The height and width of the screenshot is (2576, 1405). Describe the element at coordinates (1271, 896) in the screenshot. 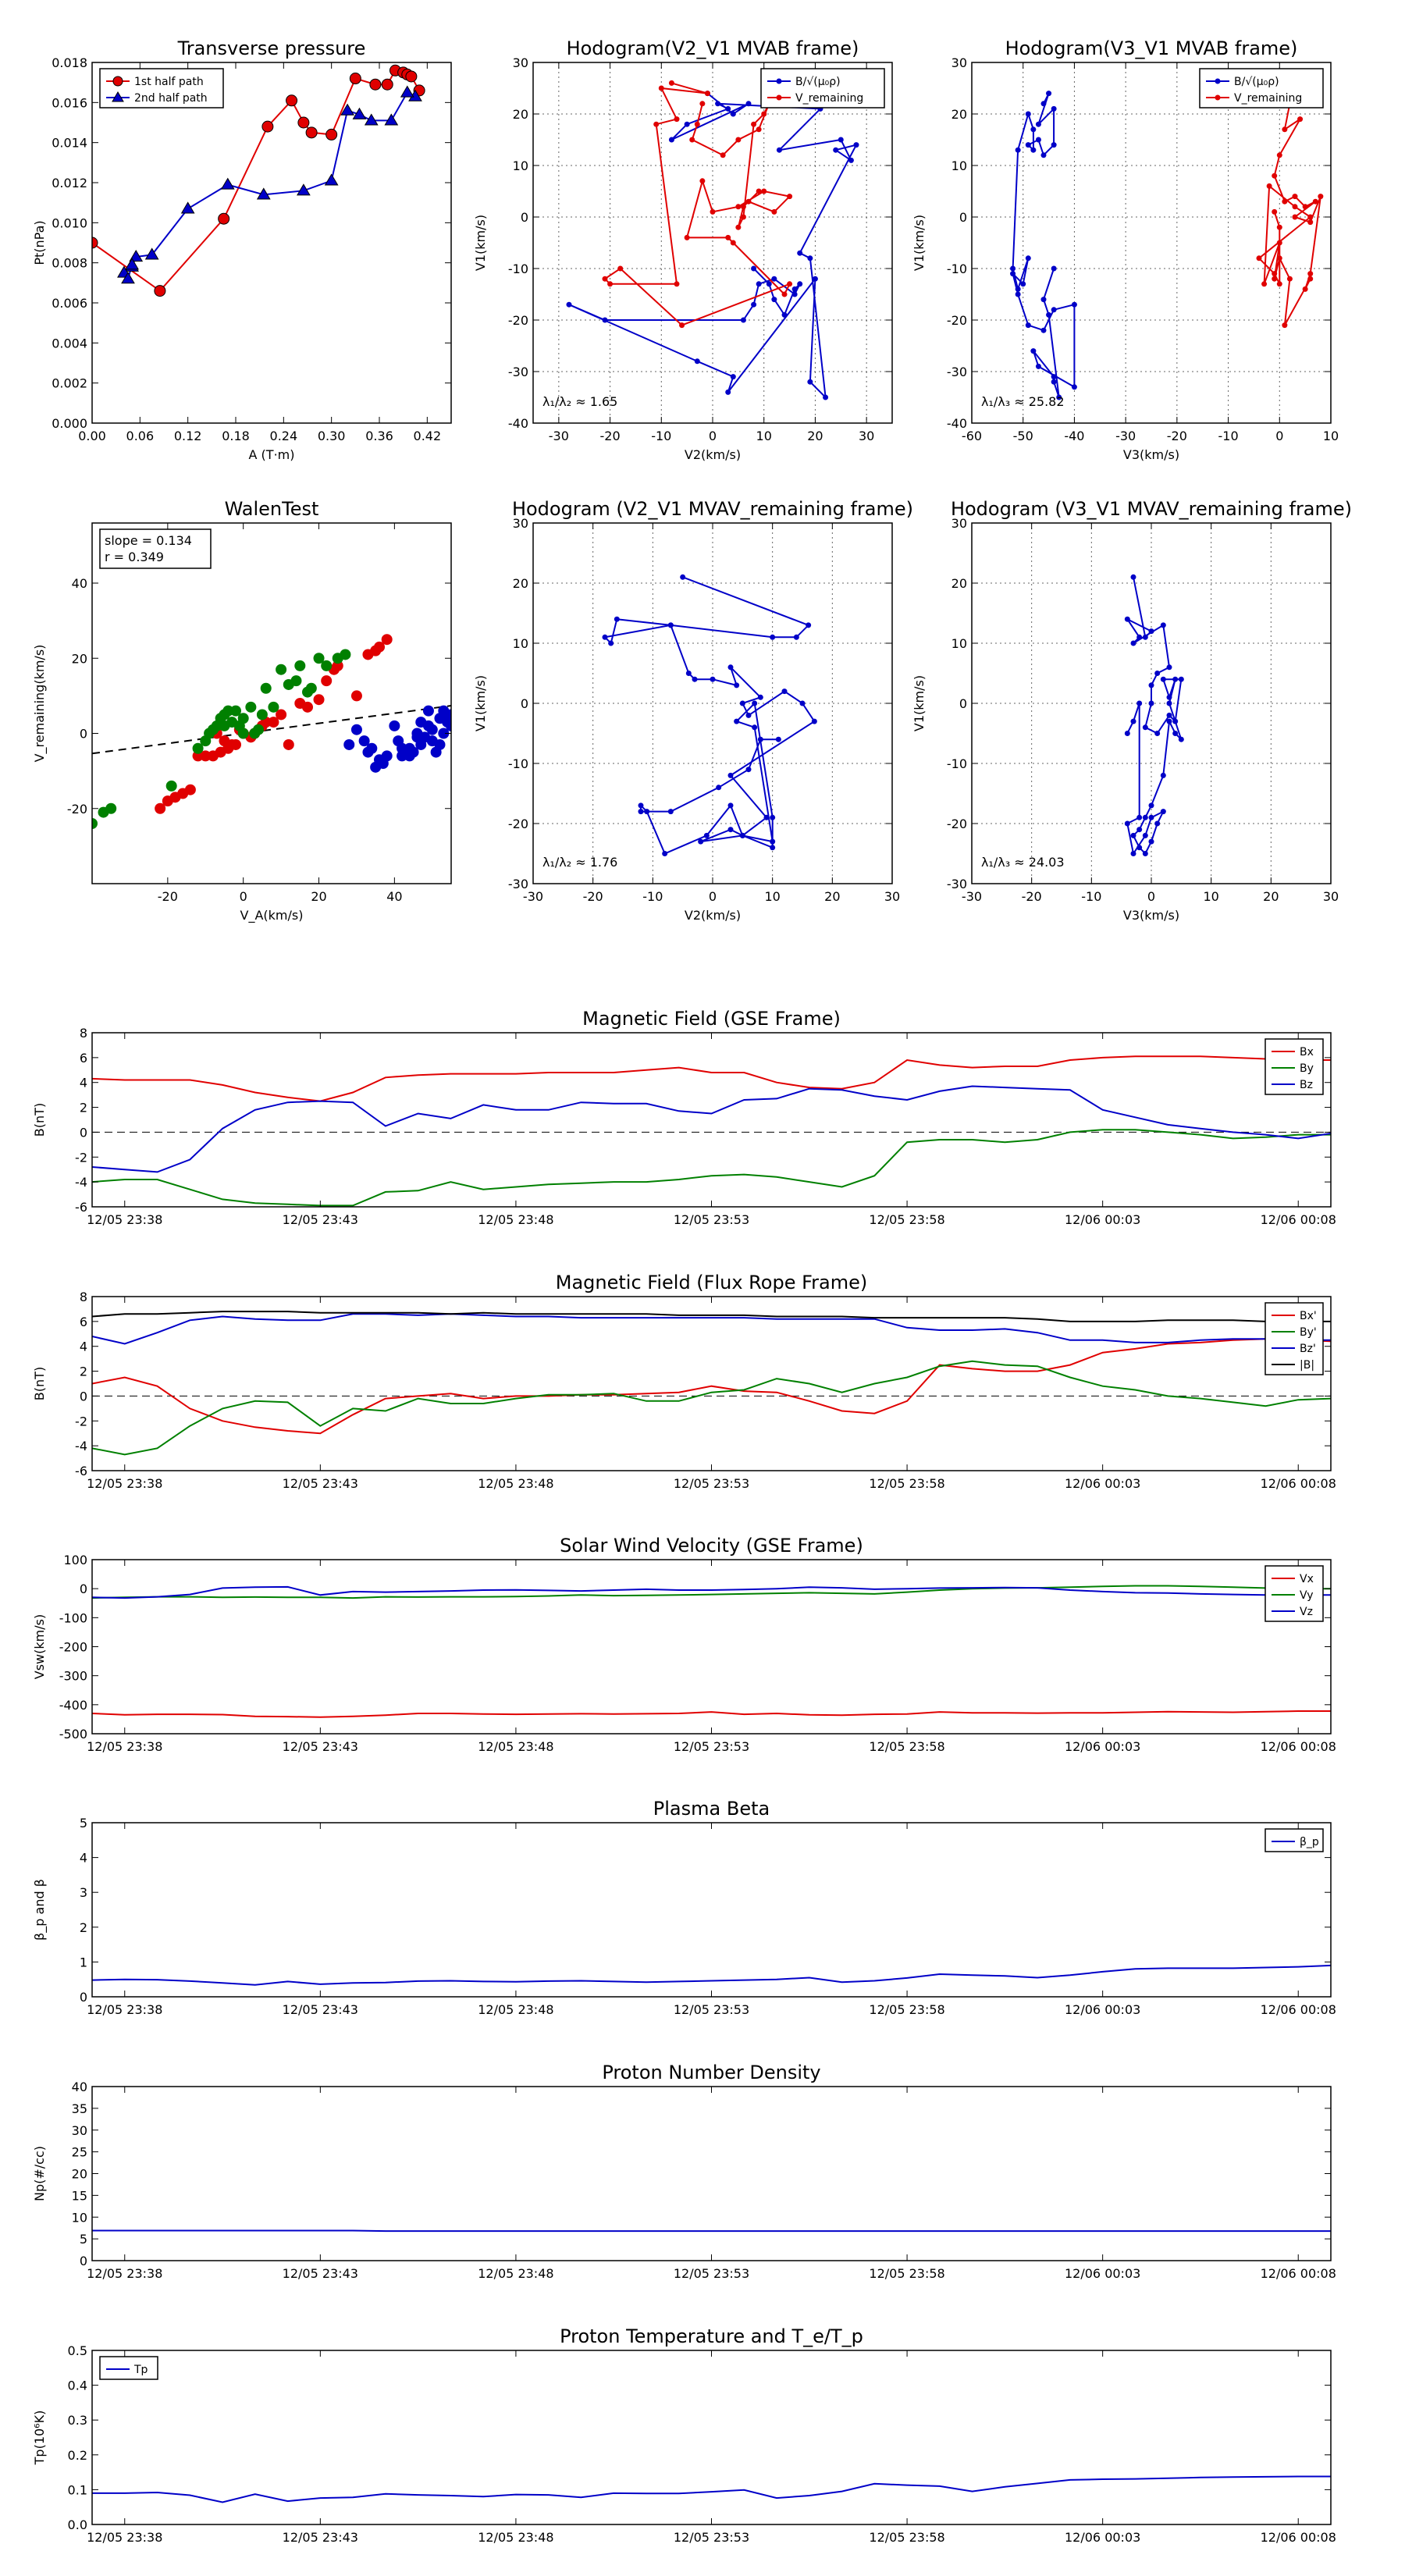

I see `x-tick-label: 20` at that location.